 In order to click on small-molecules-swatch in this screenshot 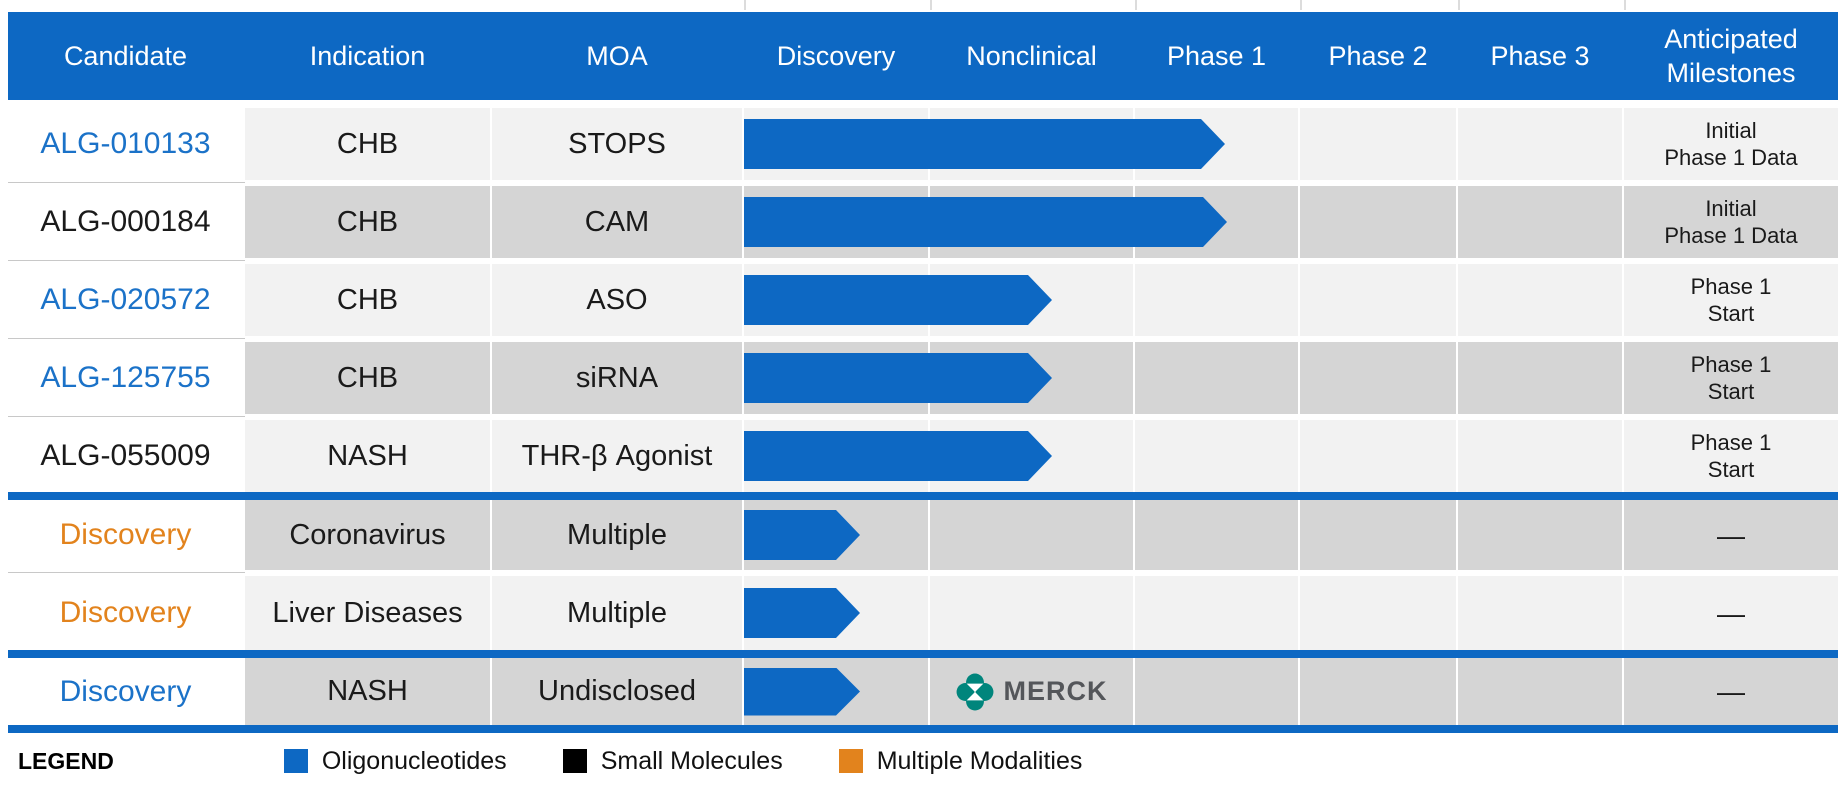, I will do `click(574, 761)`.